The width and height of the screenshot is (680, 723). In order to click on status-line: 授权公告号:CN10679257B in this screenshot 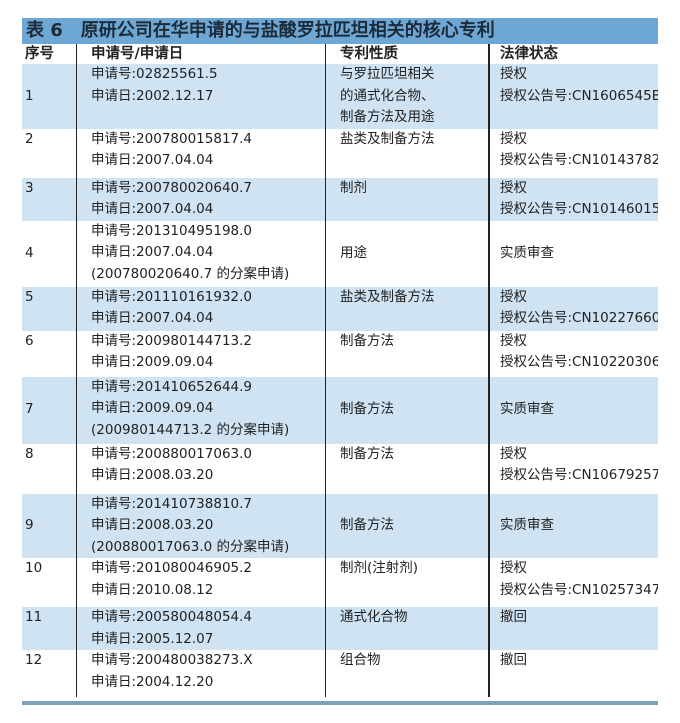, I will do `click(579, 475)`.